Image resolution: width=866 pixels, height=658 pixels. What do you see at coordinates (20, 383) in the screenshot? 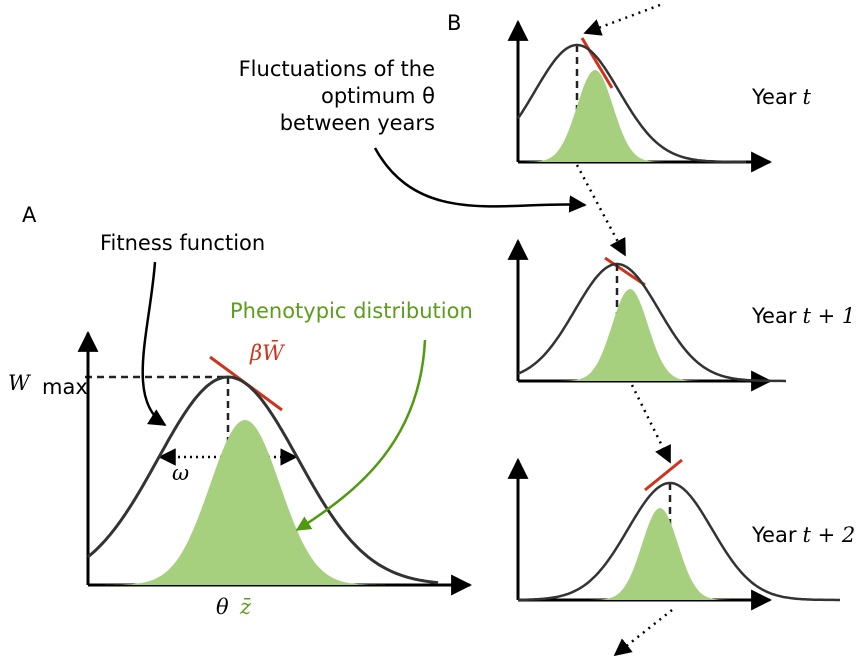
I see `w-max-symbol: W` at bounding box center [20, 383].